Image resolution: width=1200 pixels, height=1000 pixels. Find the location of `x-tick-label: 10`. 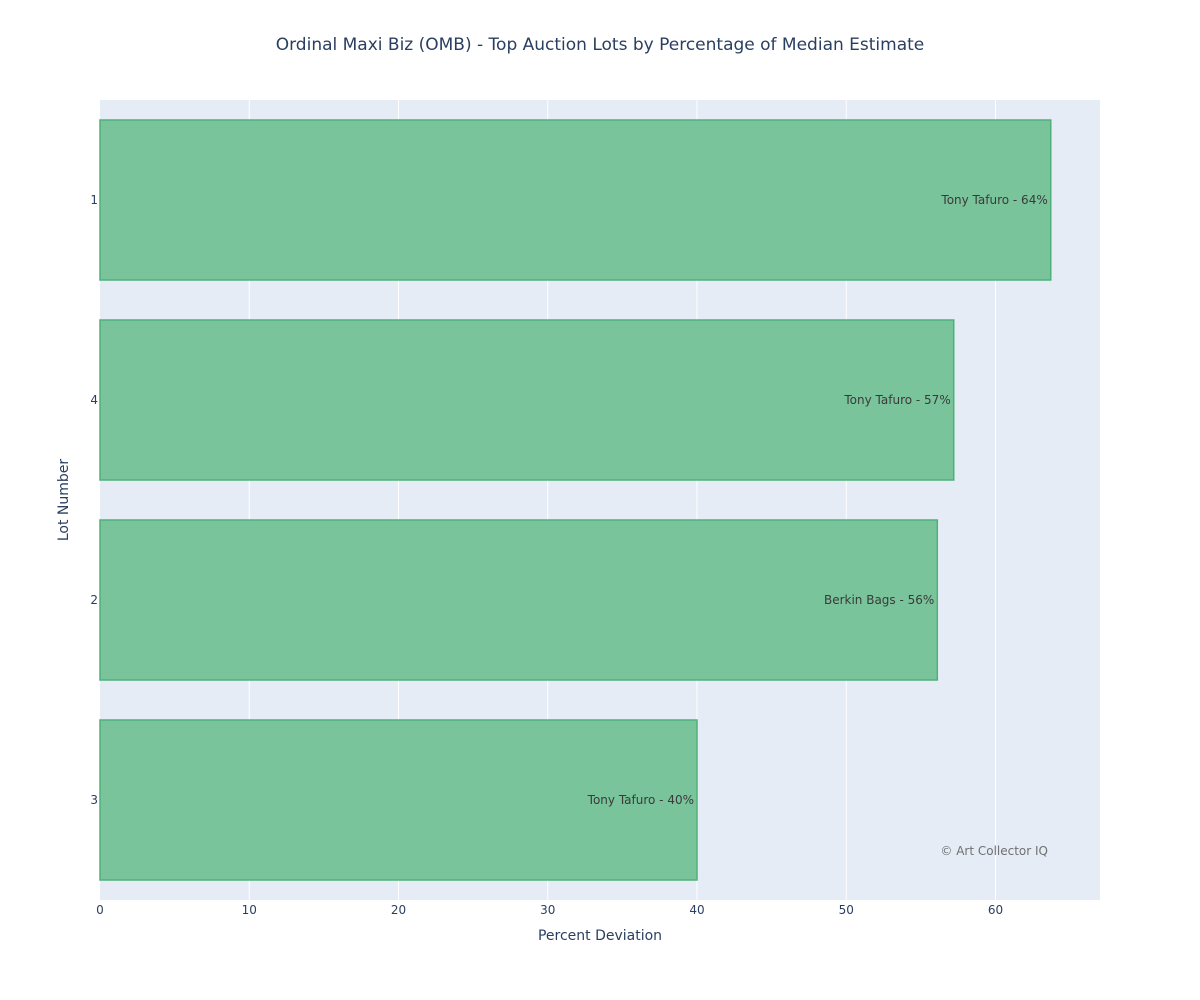

x-tick-label: 10 is located at coordinates (249, 910).